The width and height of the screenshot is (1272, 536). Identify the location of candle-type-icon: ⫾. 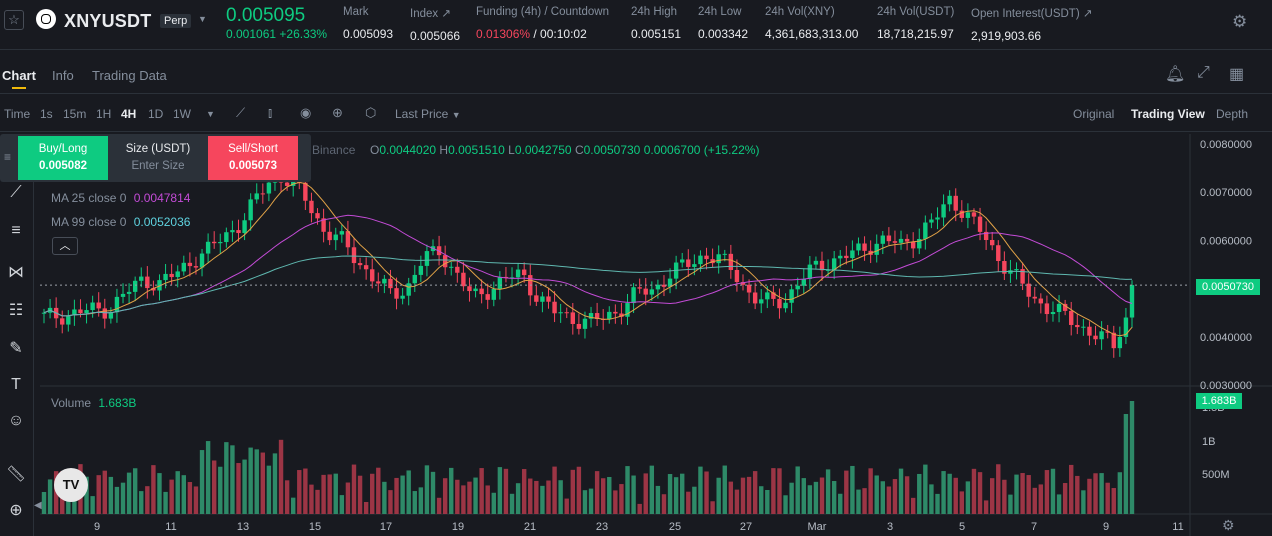
(270, 112).